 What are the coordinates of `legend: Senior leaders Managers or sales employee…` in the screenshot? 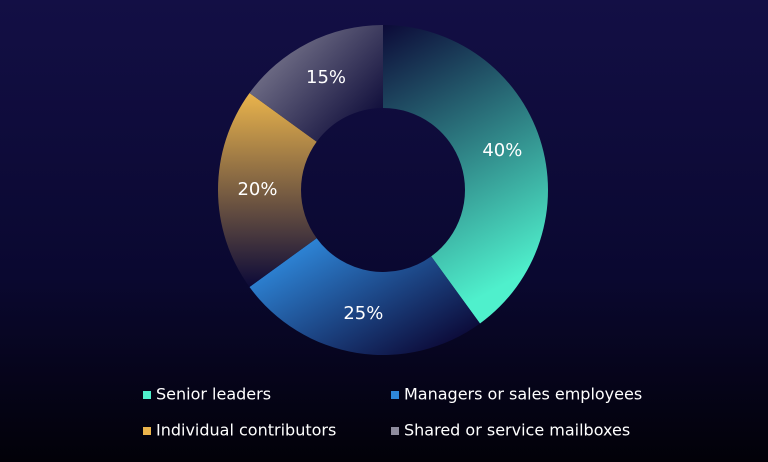 It's located at (392, 412).